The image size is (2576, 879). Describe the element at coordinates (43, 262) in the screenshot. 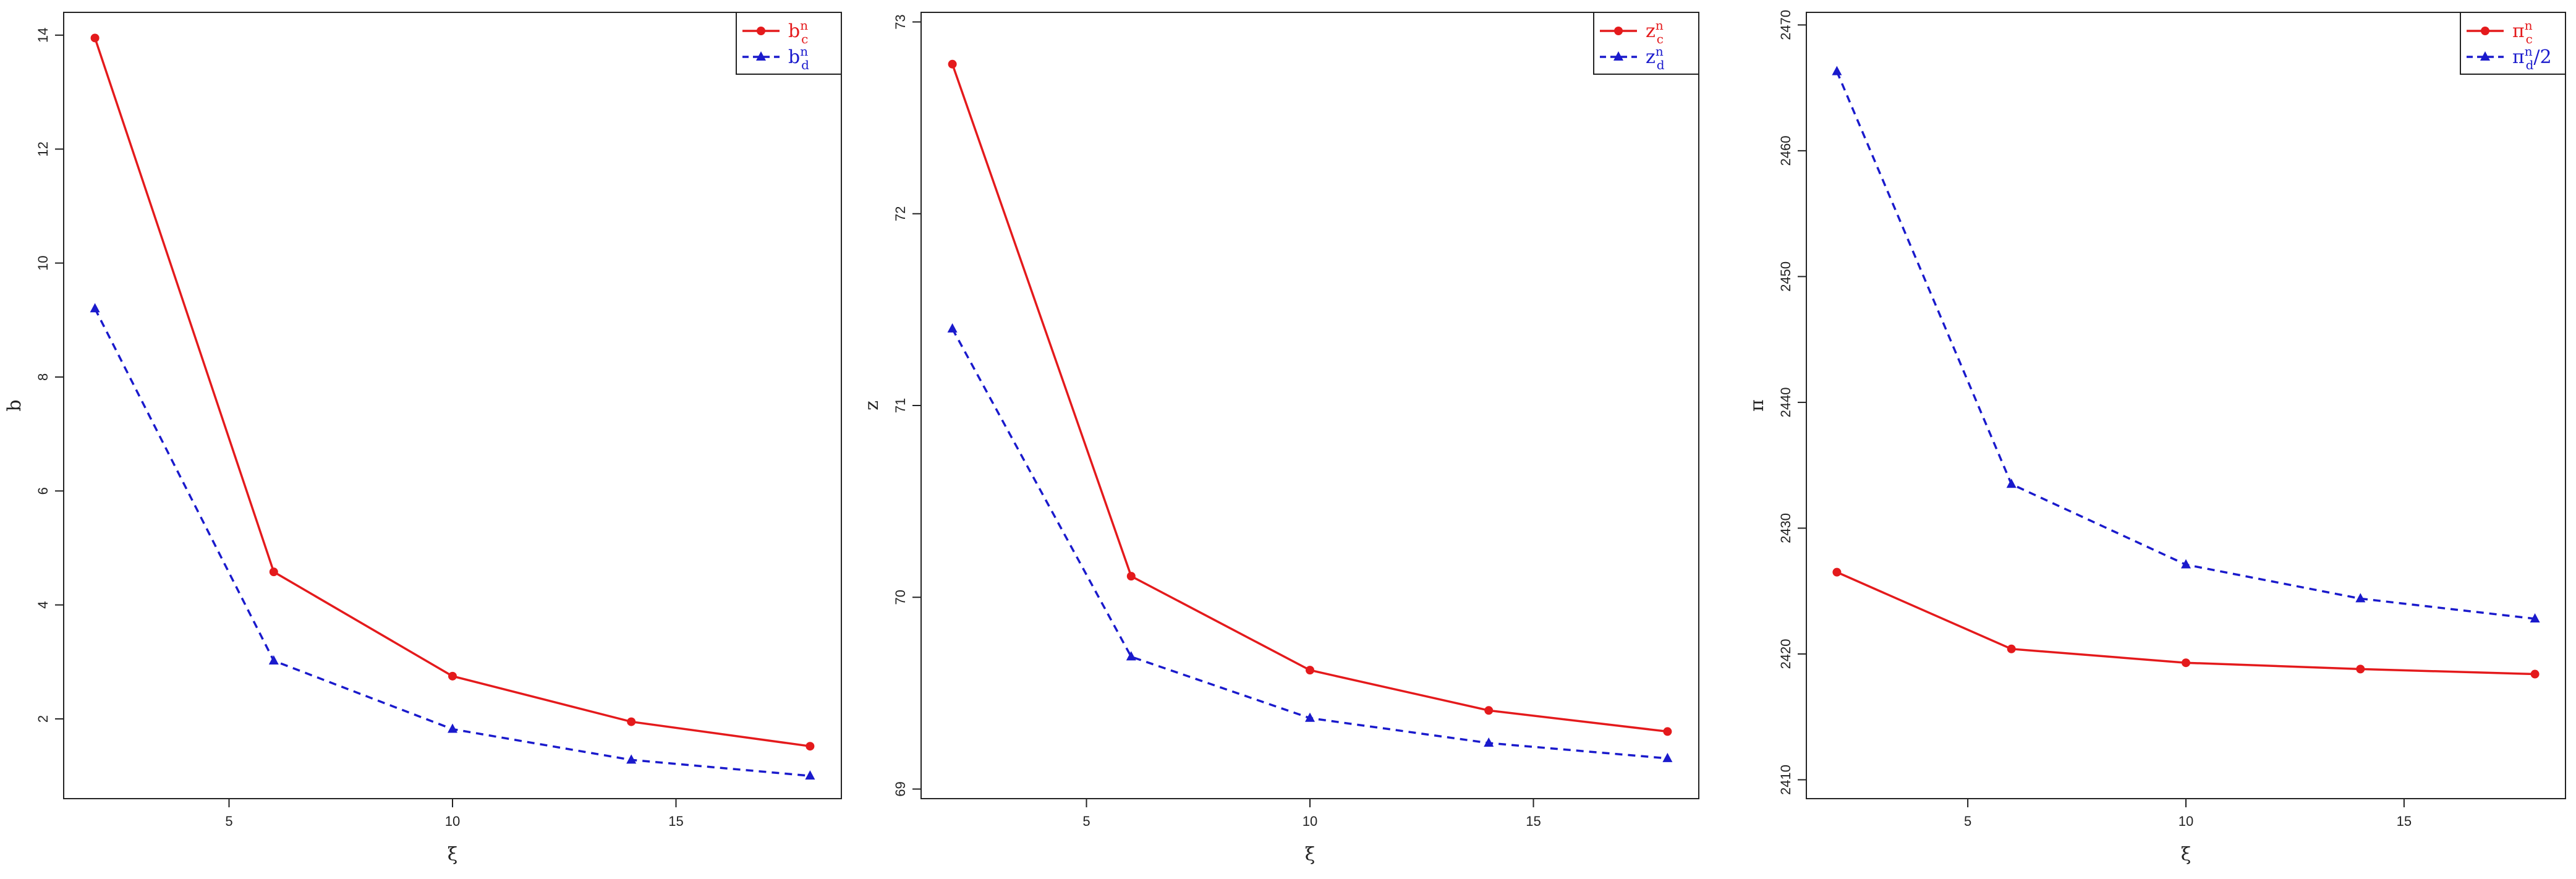

I see `y-tick-label: 10` at that location.